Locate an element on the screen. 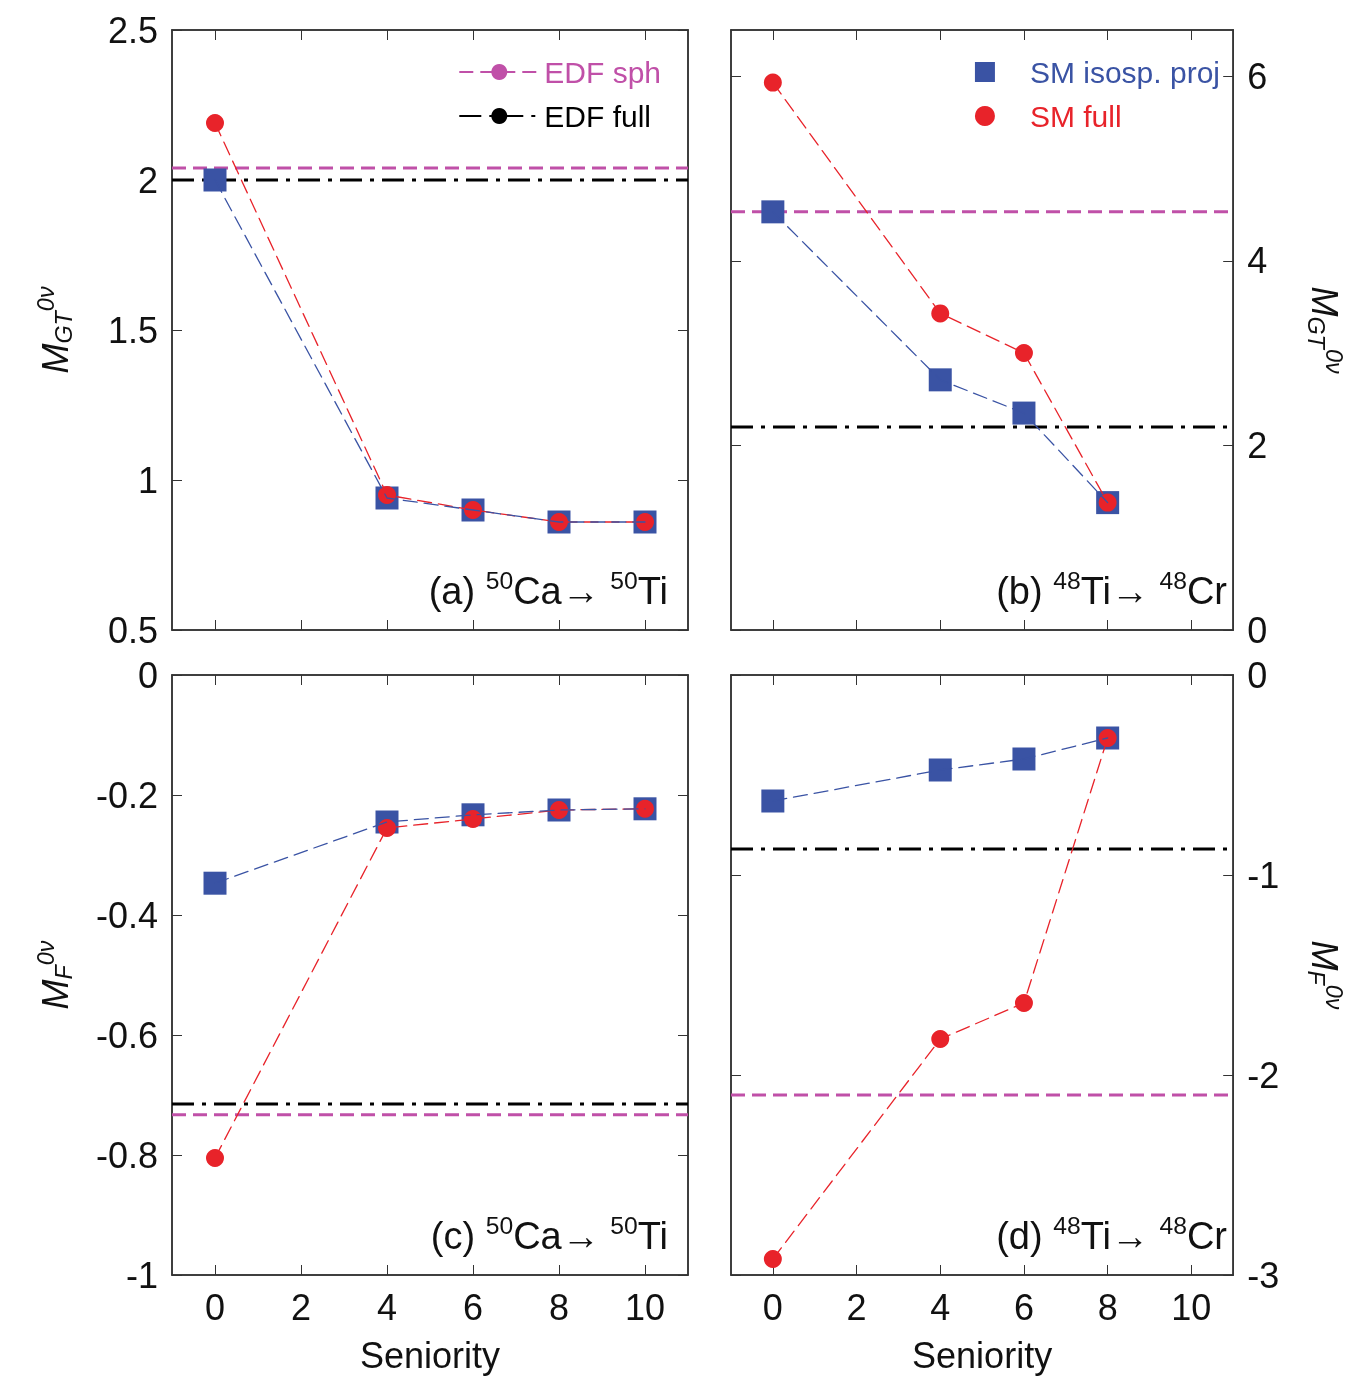 The width and height of the screenshot is (1354, 1390). y2-tick-label: -2 is located at coordinates (1263, 1075).